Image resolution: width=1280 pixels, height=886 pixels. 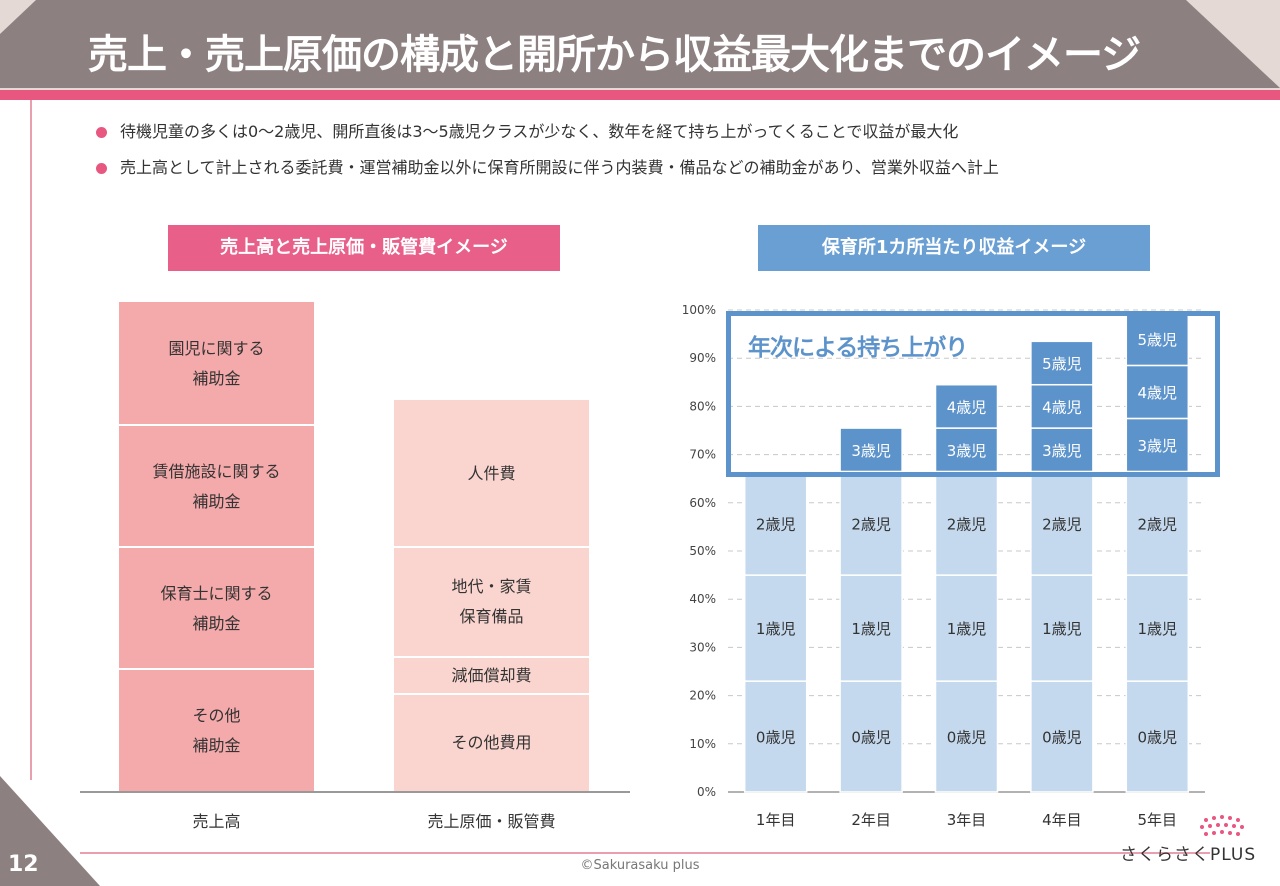 What do you see at coordinates (491, 602) in the screenshot?
I see `cost-block-rent-equipment: 地代・家賃 保育備品` at bounding box center [491, 602].